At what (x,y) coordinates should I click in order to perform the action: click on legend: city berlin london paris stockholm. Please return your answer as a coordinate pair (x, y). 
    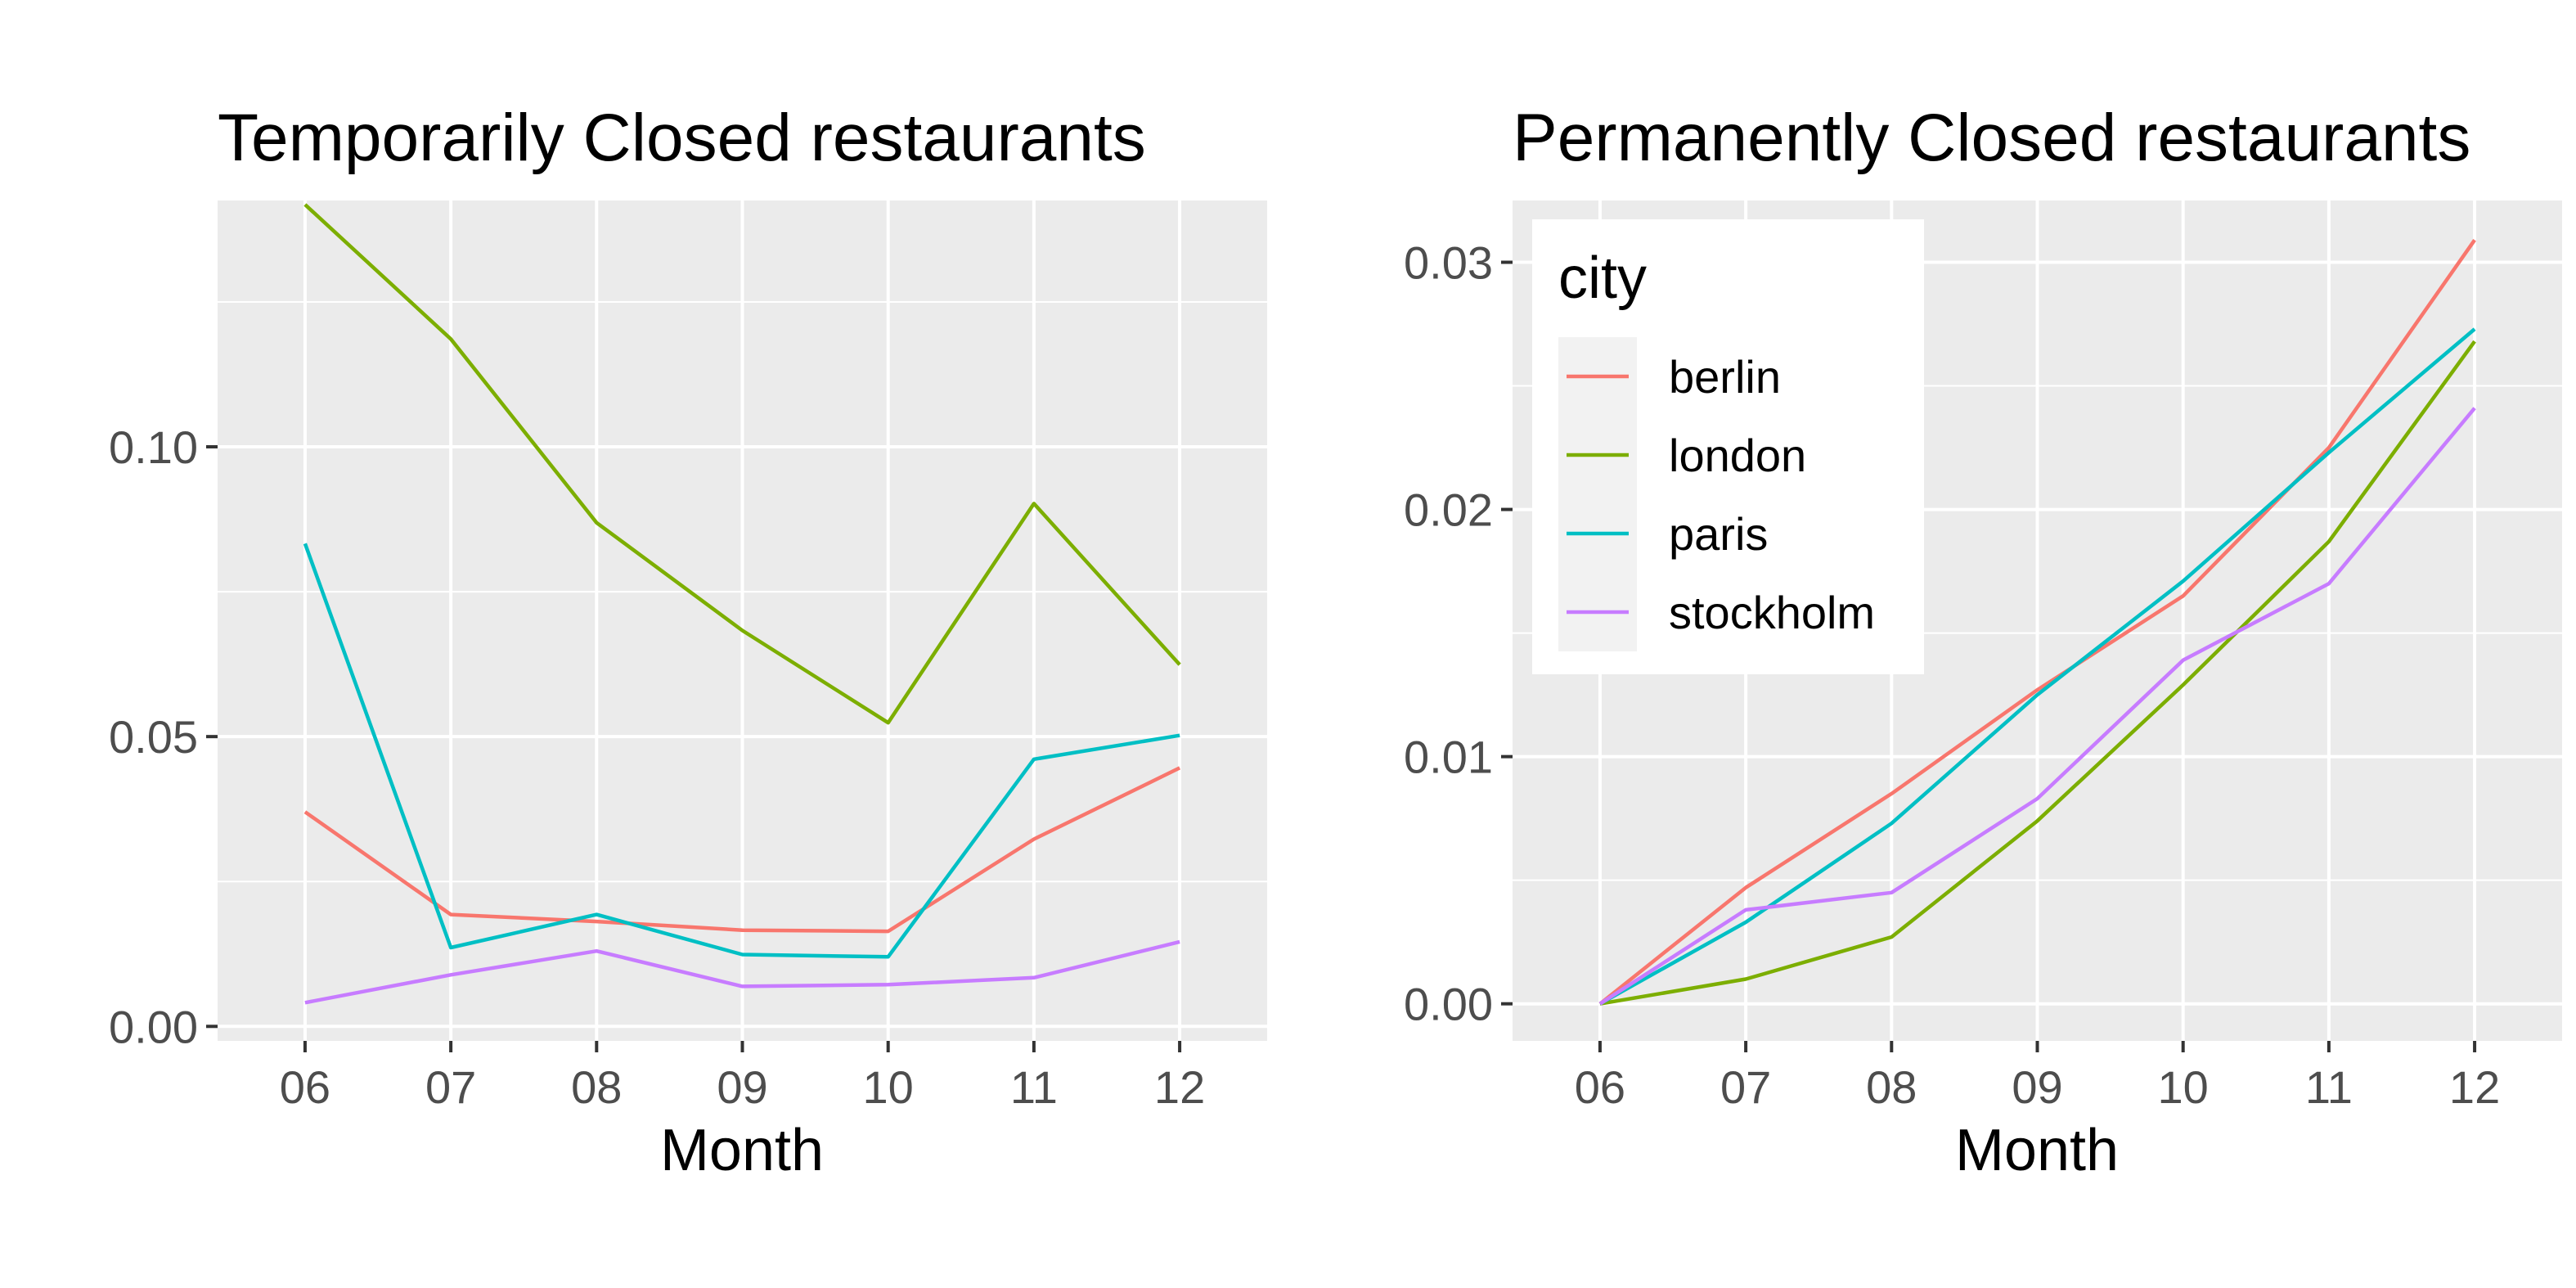
    Looking at the image, I should click on (1728, 447).